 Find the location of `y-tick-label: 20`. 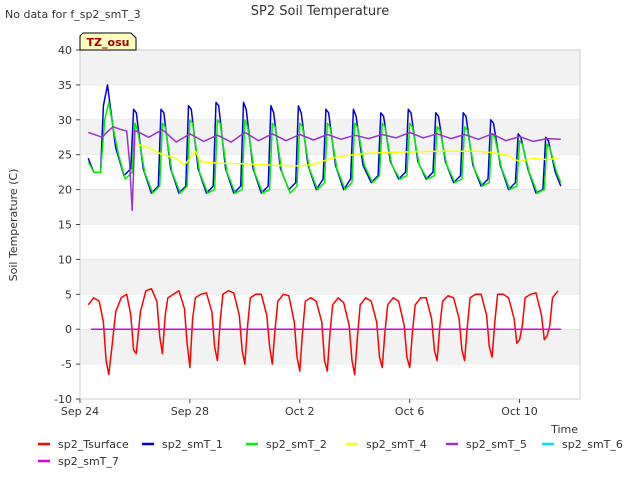

y-tick-label: 20 is located at coordinates (65, 190).